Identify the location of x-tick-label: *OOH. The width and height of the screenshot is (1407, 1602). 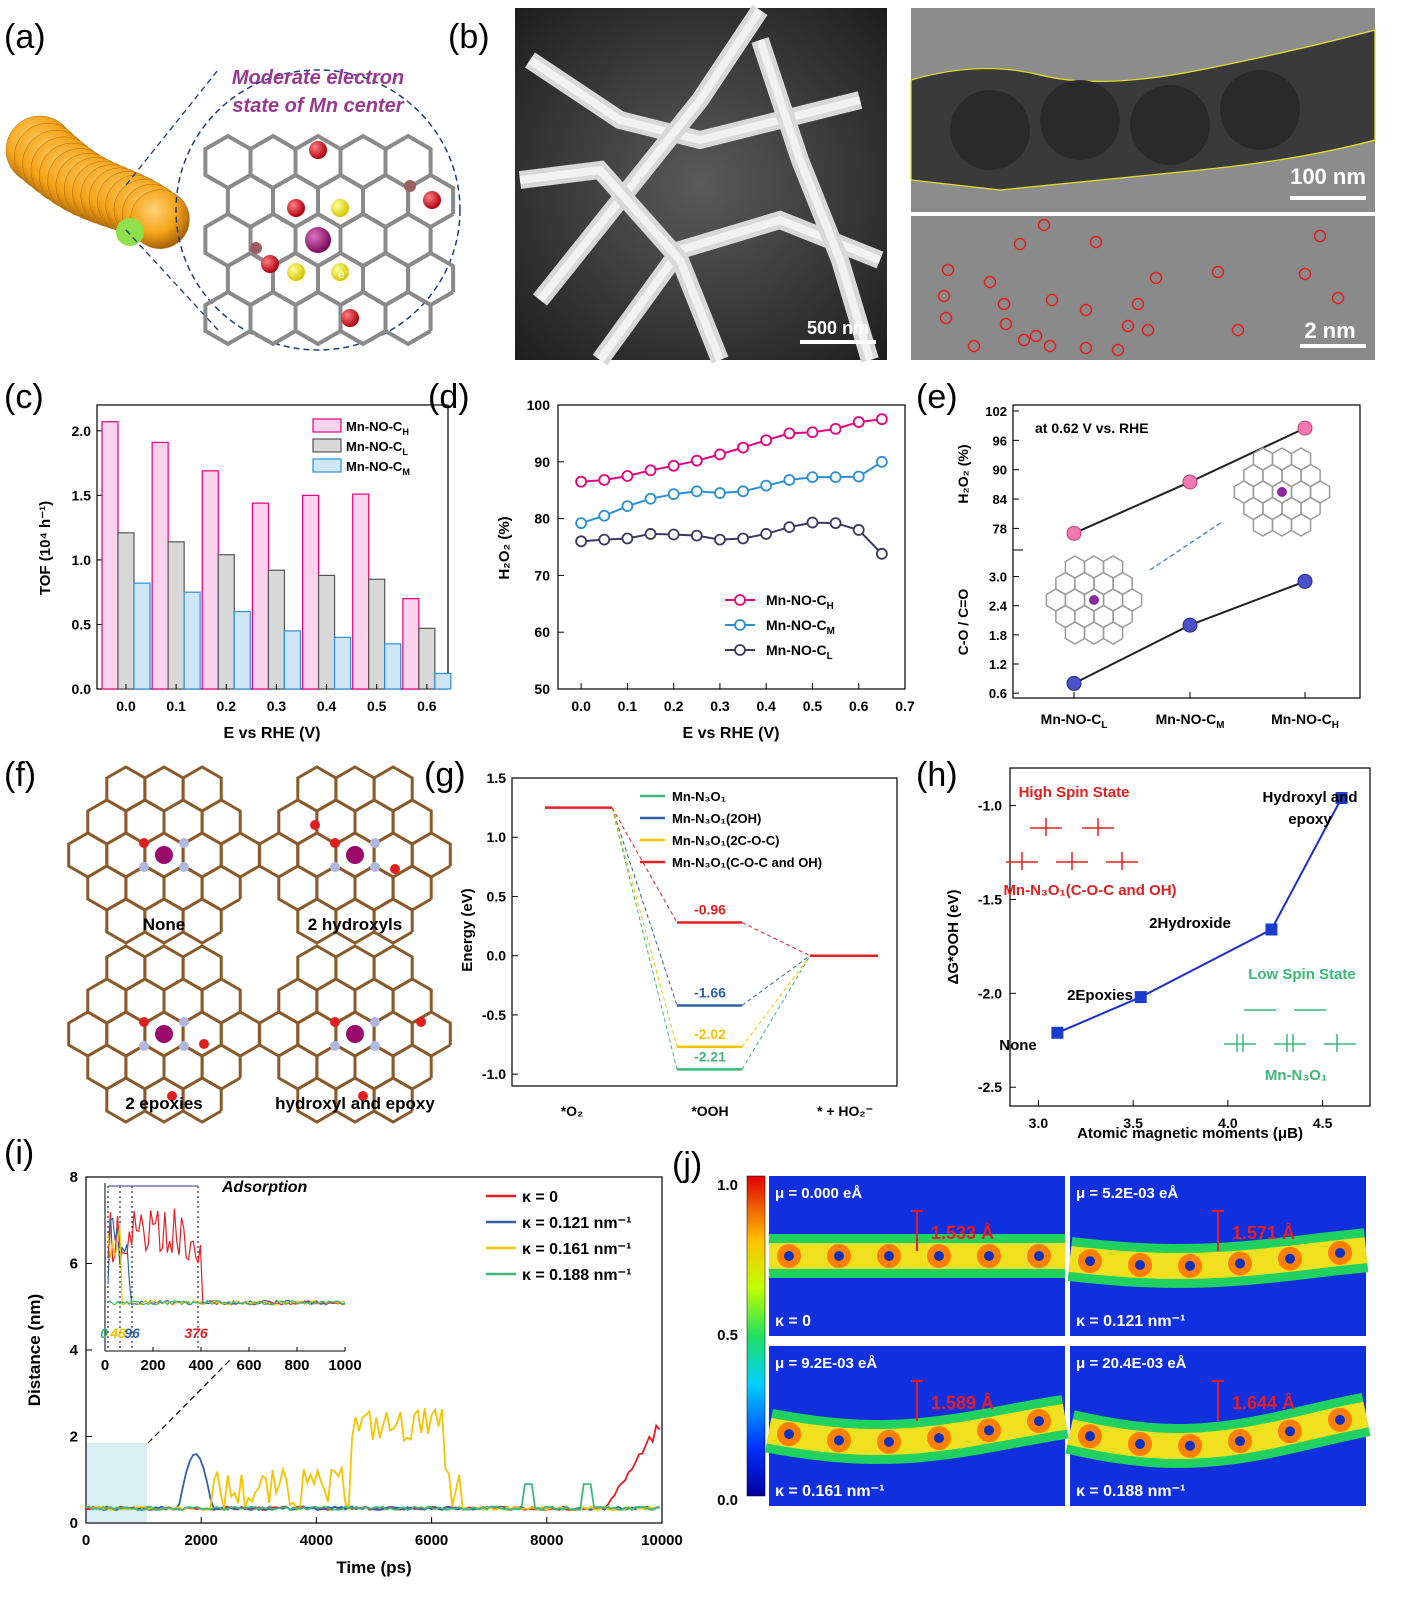
(709, 1111).